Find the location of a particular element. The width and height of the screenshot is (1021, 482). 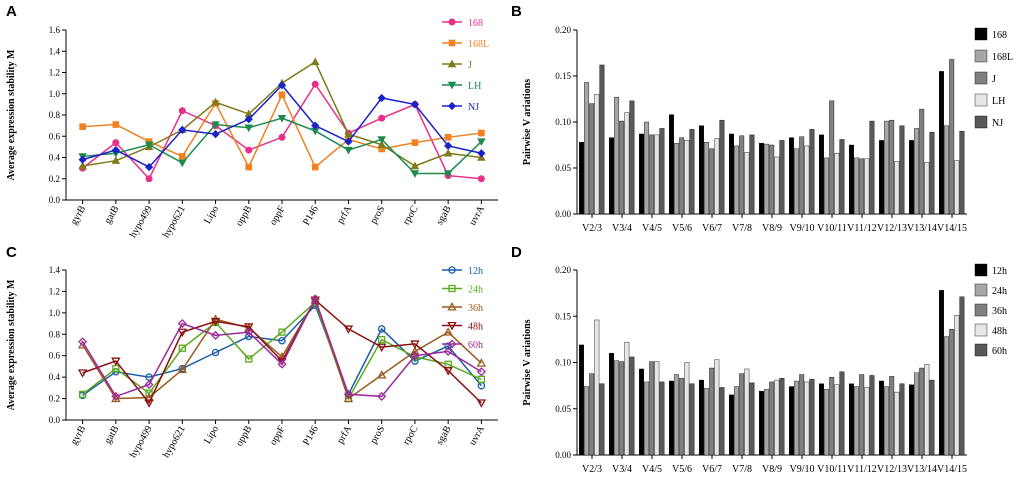

x-tick-label: oppF is located at coordinates (278, 216).